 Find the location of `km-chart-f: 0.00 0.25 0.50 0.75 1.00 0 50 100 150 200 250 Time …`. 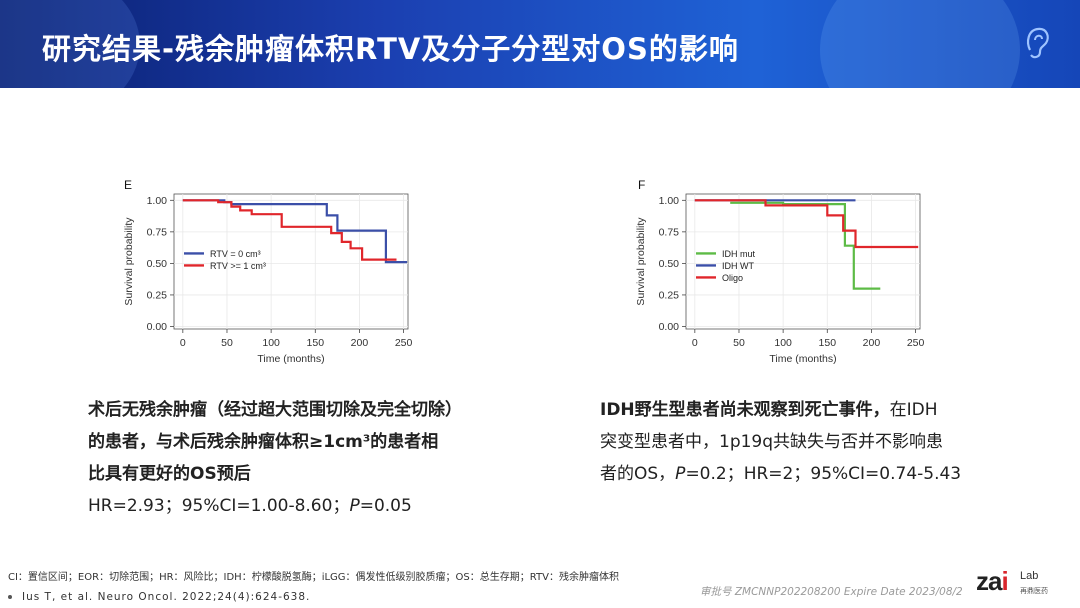

km-chart-f: 0.00 0.25 0.50 0.75 1.00 0 50 100 150 200 250 Time … is located at coordinates (779, 282).